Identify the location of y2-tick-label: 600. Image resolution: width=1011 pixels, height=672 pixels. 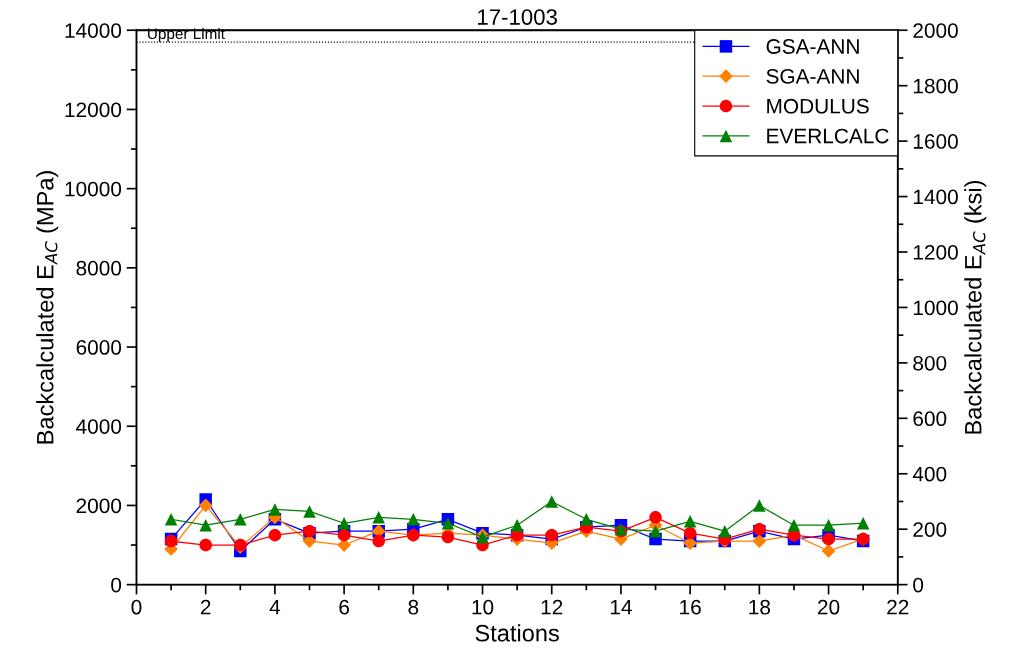
(930, 419).